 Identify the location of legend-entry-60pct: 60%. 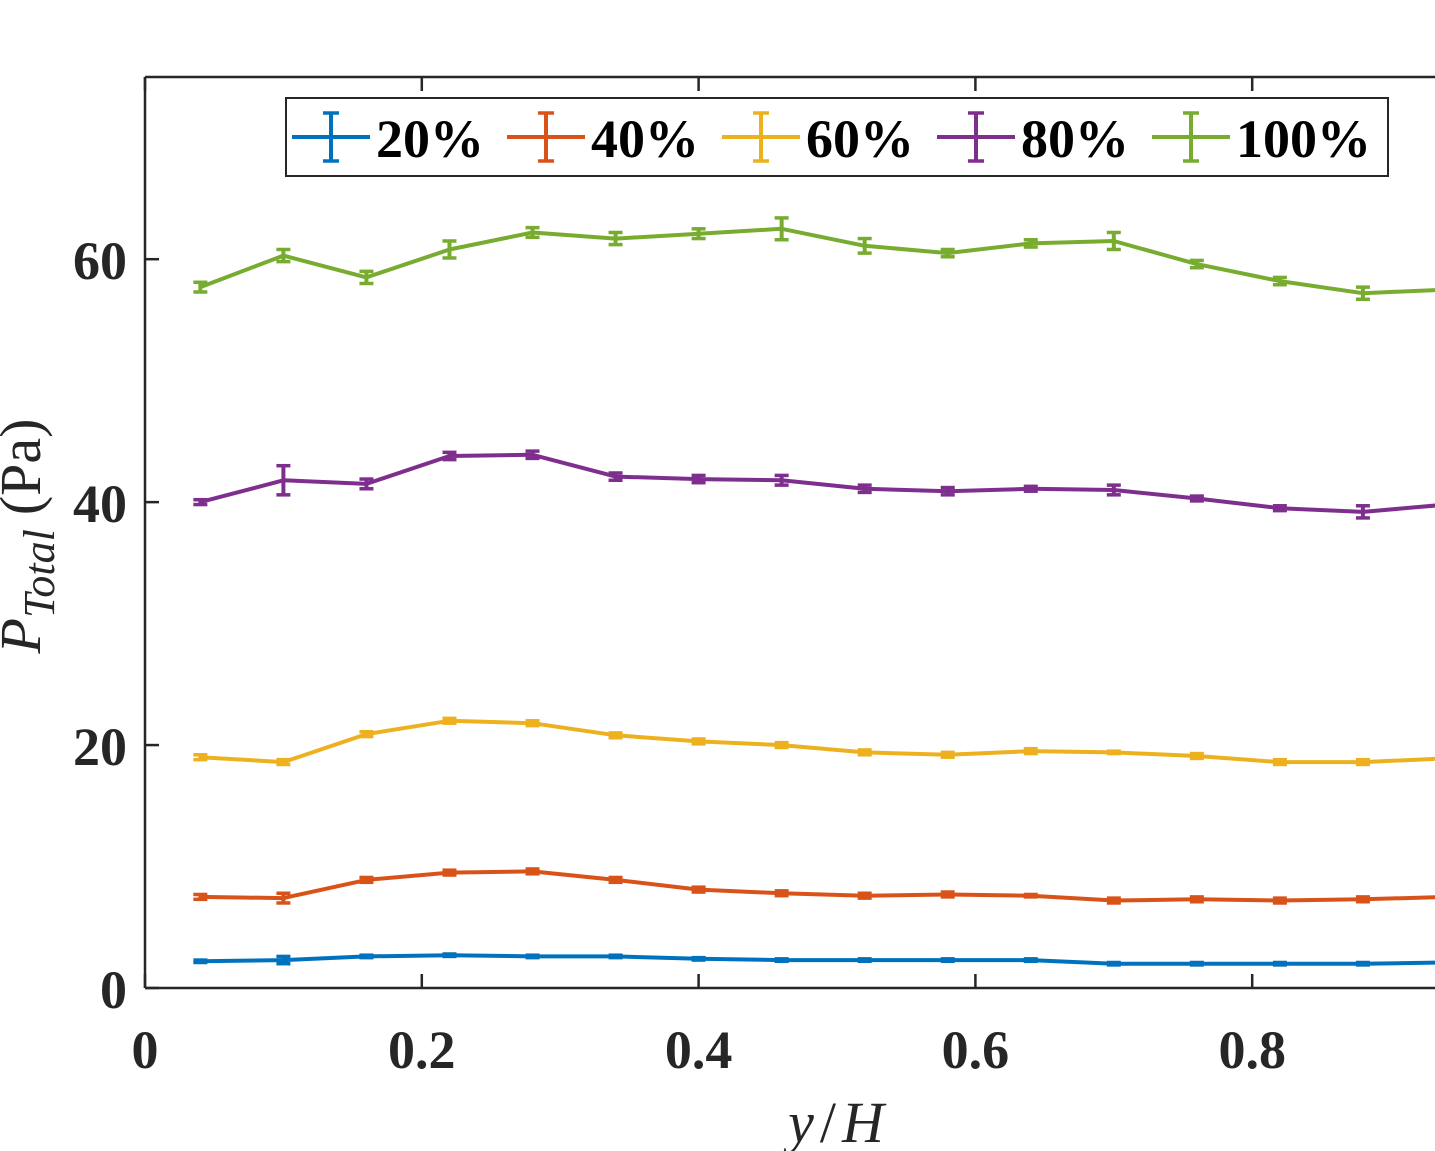
(818, 139).